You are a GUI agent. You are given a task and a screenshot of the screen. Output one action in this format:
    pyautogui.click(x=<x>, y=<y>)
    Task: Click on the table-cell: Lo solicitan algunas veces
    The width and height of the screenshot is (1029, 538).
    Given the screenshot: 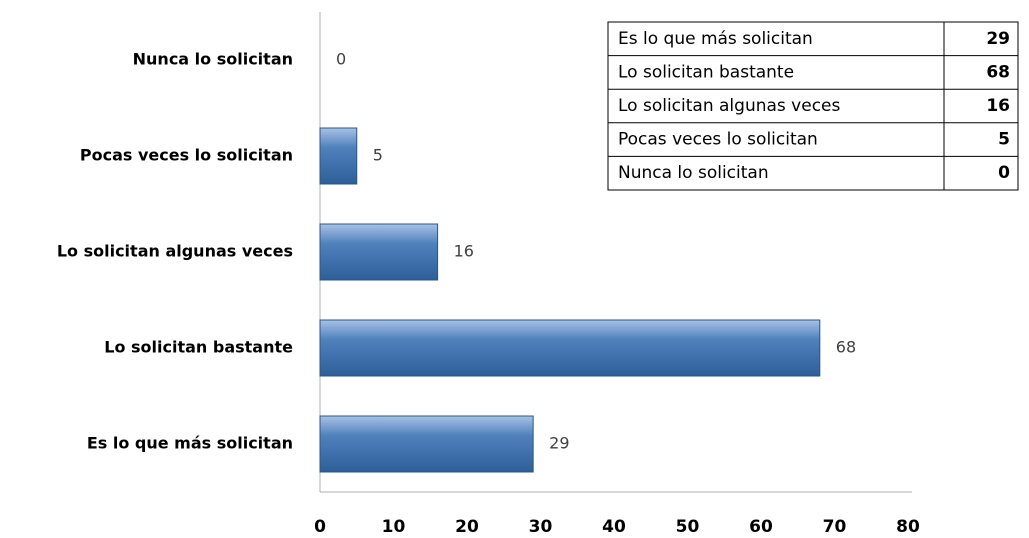 What is the action you would take?
    pyautogui.click(x=729, y=106)
    